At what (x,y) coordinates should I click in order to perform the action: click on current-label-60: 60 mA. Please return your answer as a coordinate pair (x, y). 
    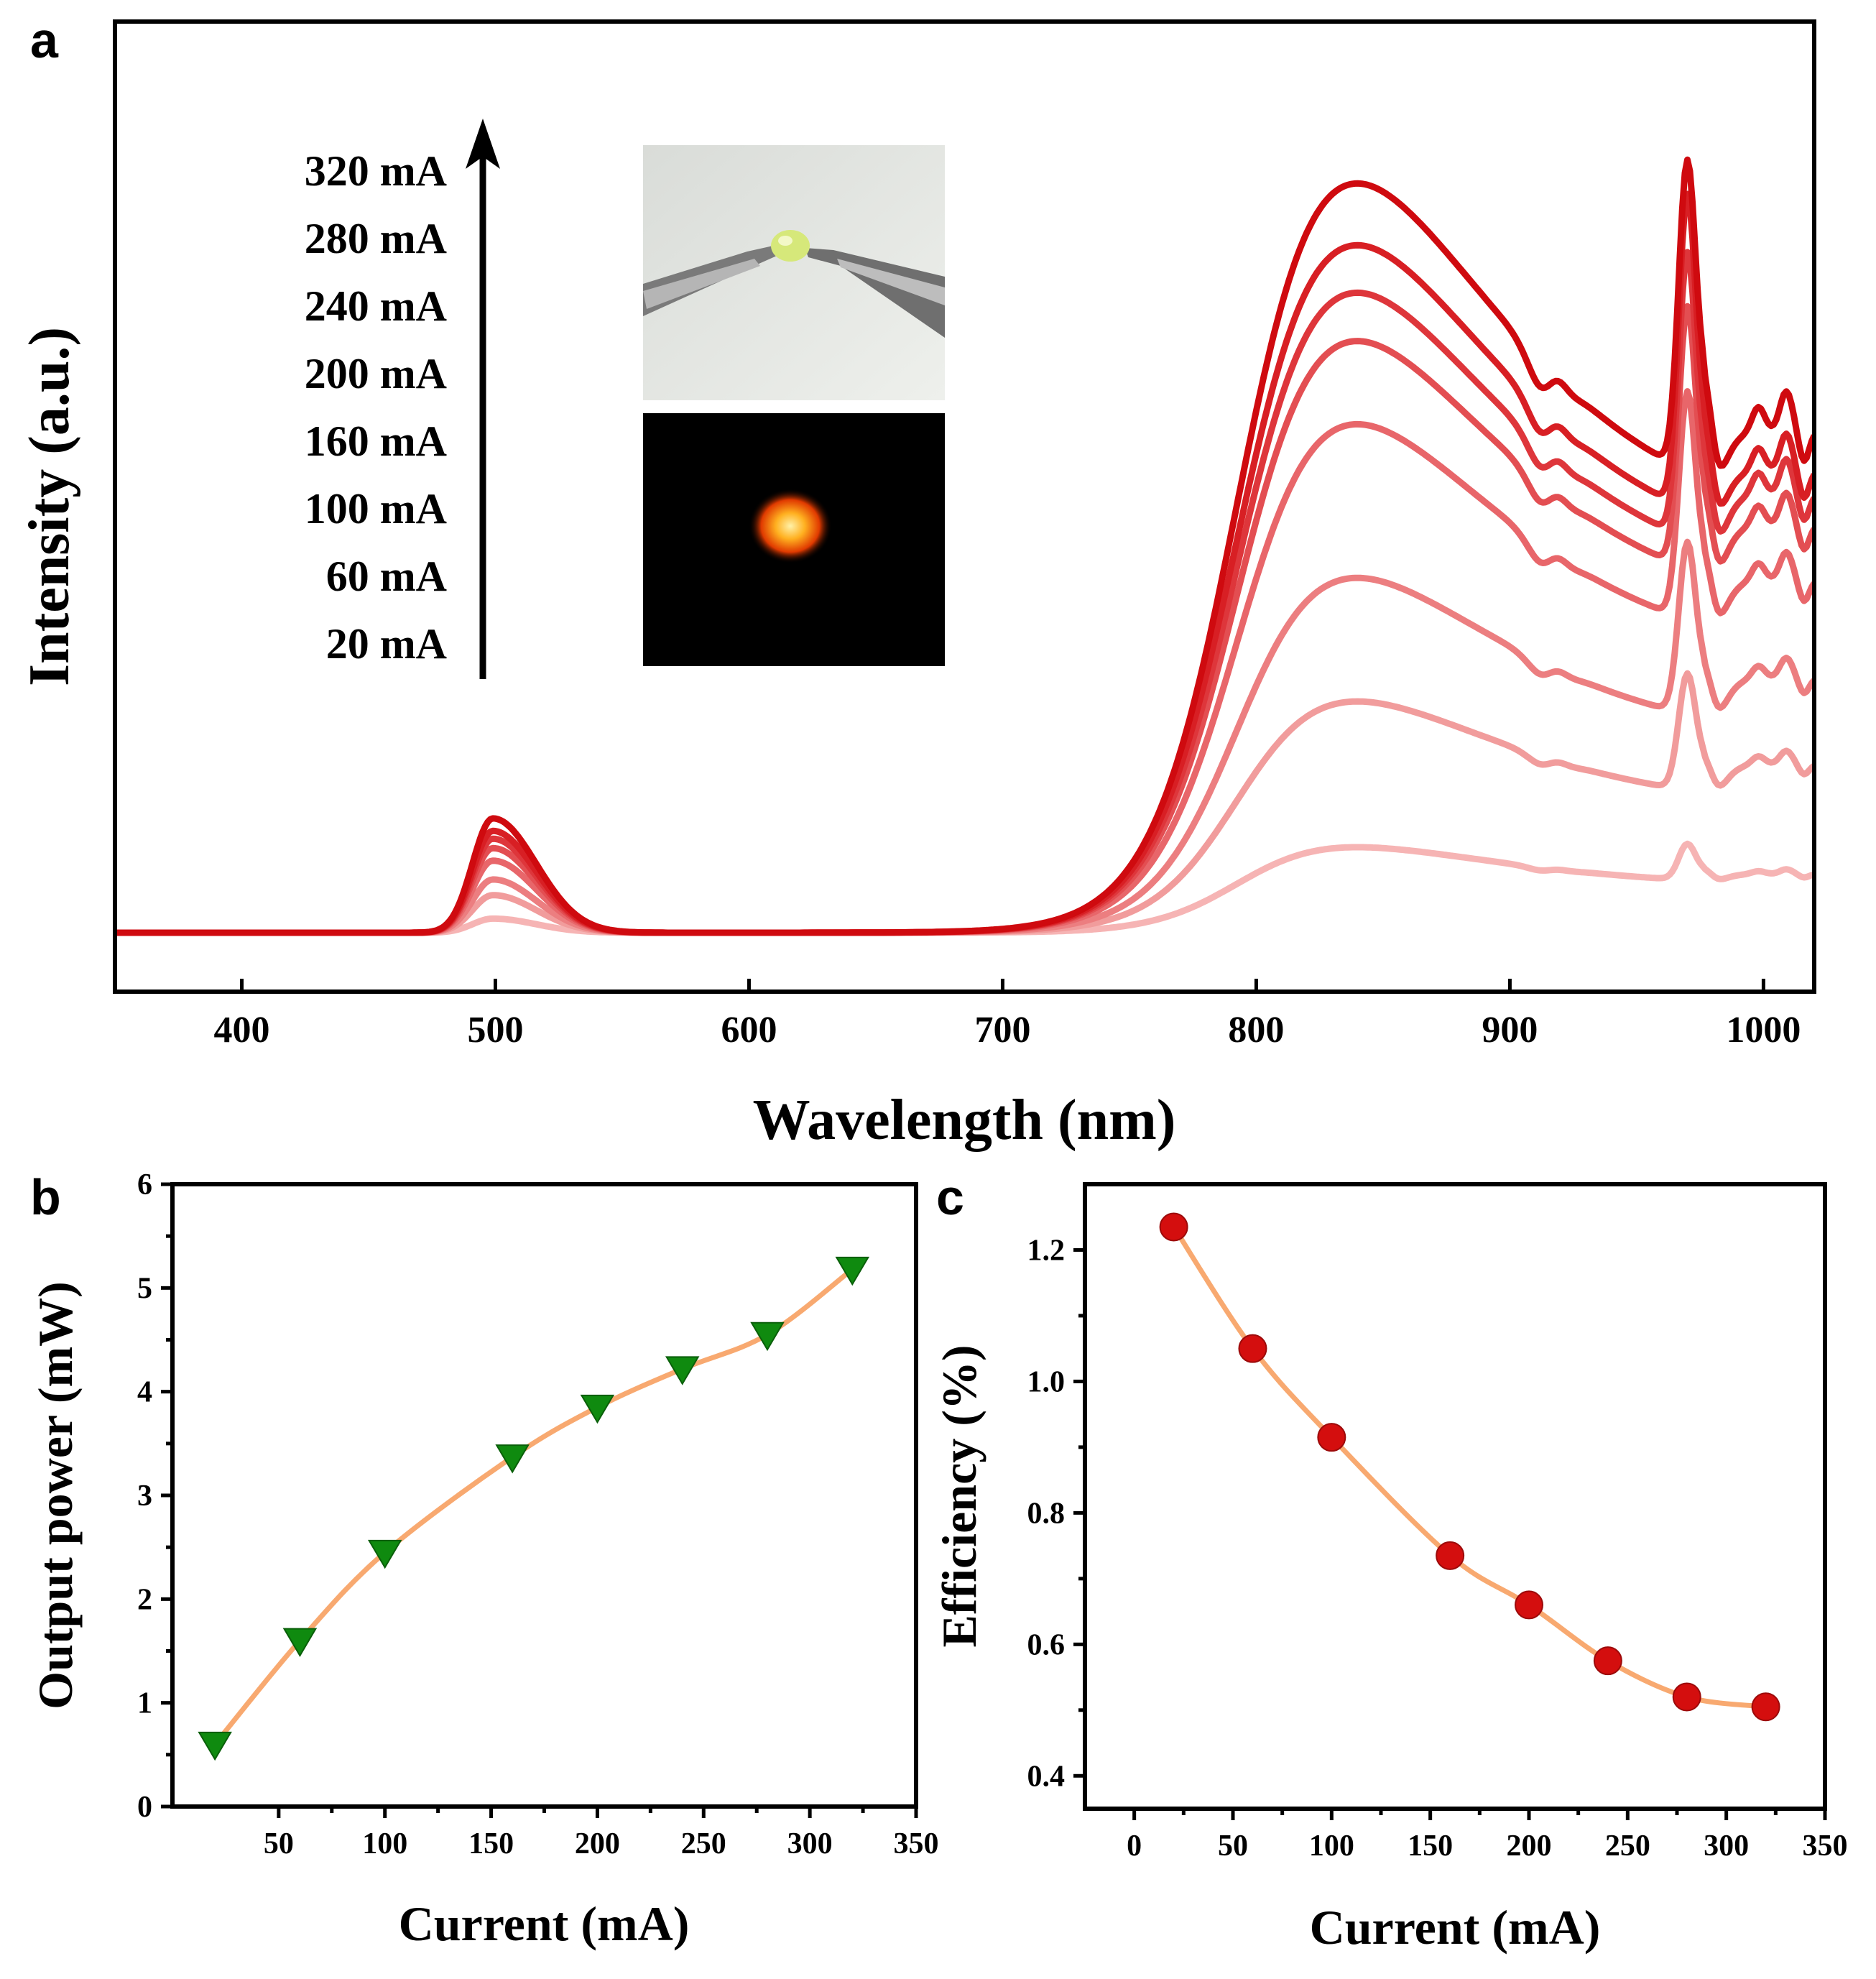
    Looking at the image, I should click on (387, 576).